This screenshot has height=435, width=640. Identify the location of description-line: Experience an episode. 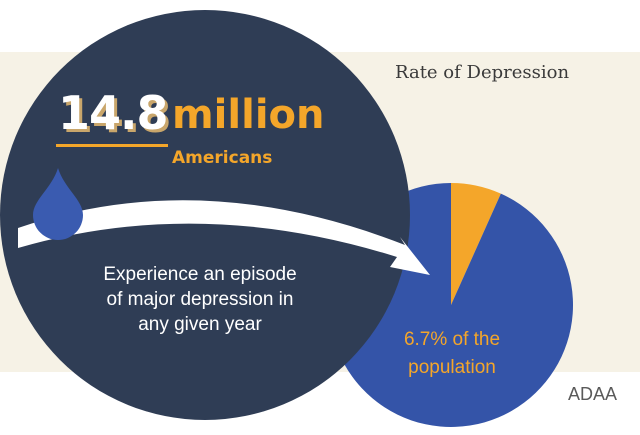
(200, 274).